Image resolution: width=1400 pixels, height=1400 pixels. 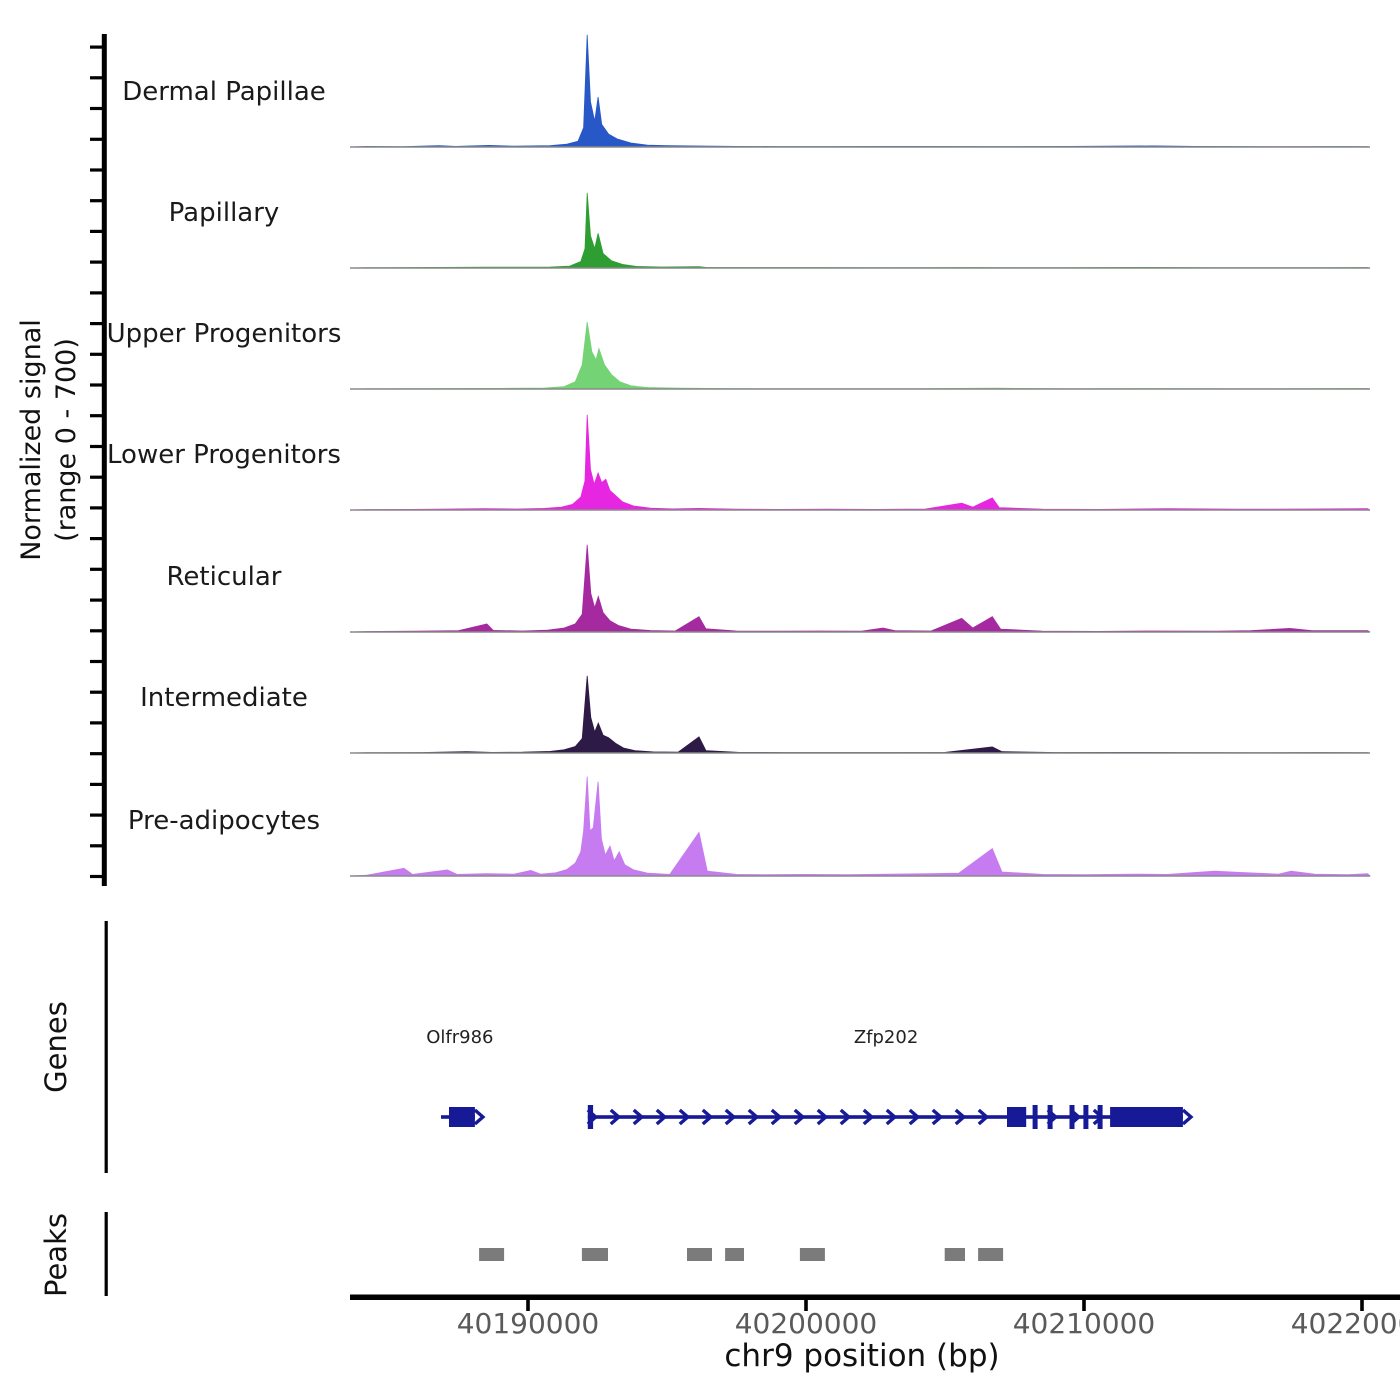 I want to click on y-axis, so click(x=98, y=460).